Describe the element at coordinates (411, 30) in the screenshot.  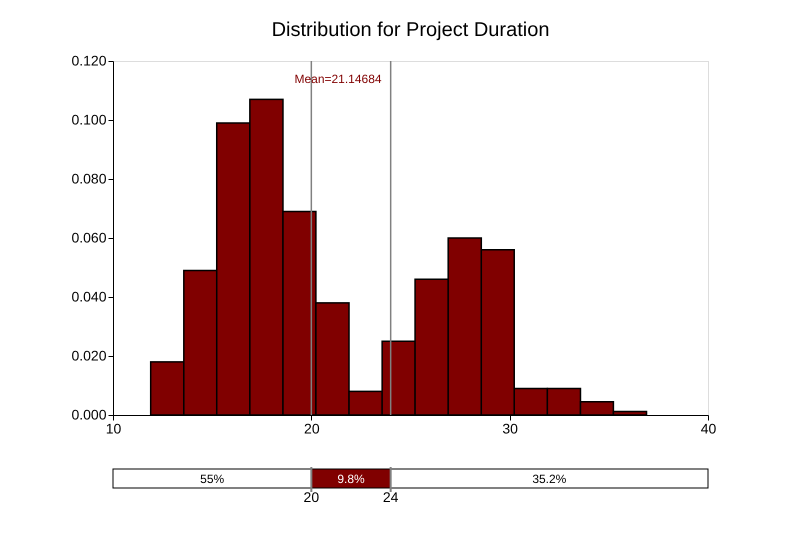
I see `chart-title: Distribution for Project Duration` at that location.